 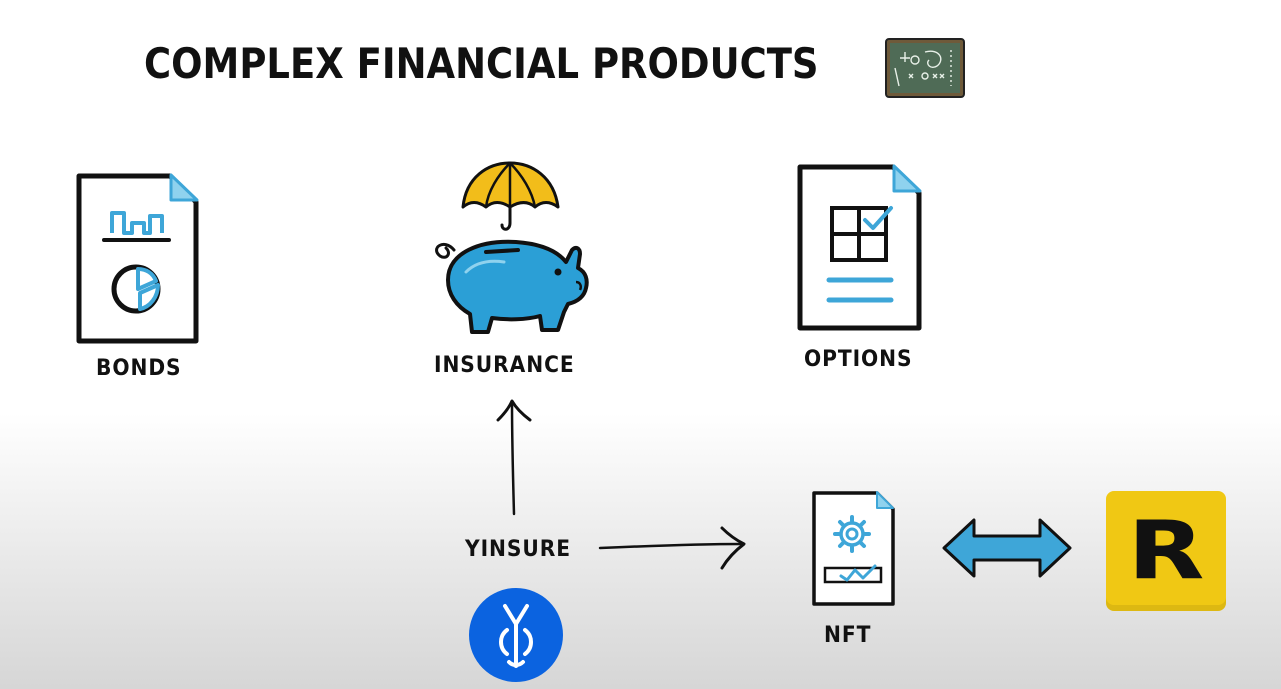 I want to click on insurance-label: INSURANCE, so click(x=504, y=365).